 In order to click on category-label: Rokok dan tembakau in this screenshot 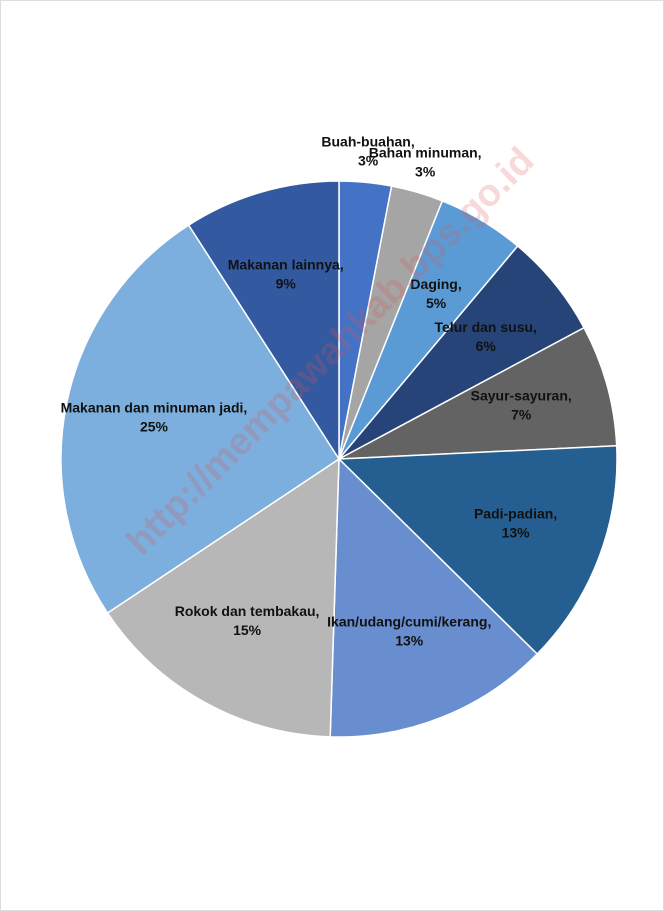, I will do `click(245, 611)`.